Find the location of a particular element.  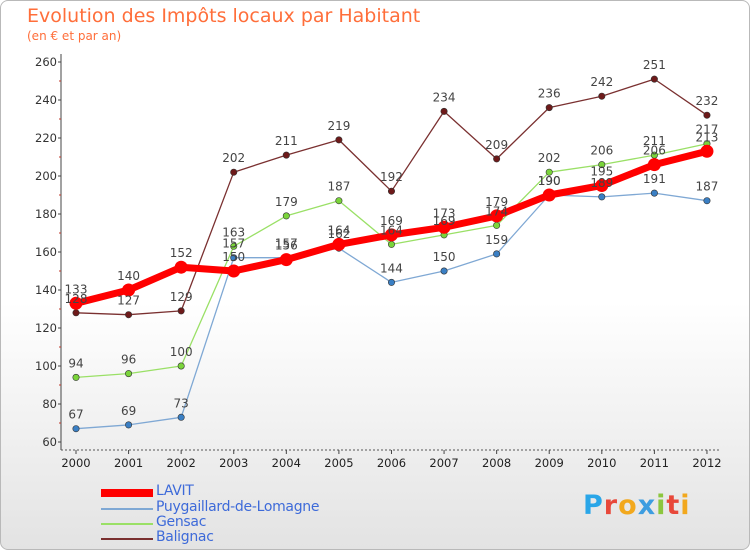

legend-label: Balignac is located at coordinates (185, 537).